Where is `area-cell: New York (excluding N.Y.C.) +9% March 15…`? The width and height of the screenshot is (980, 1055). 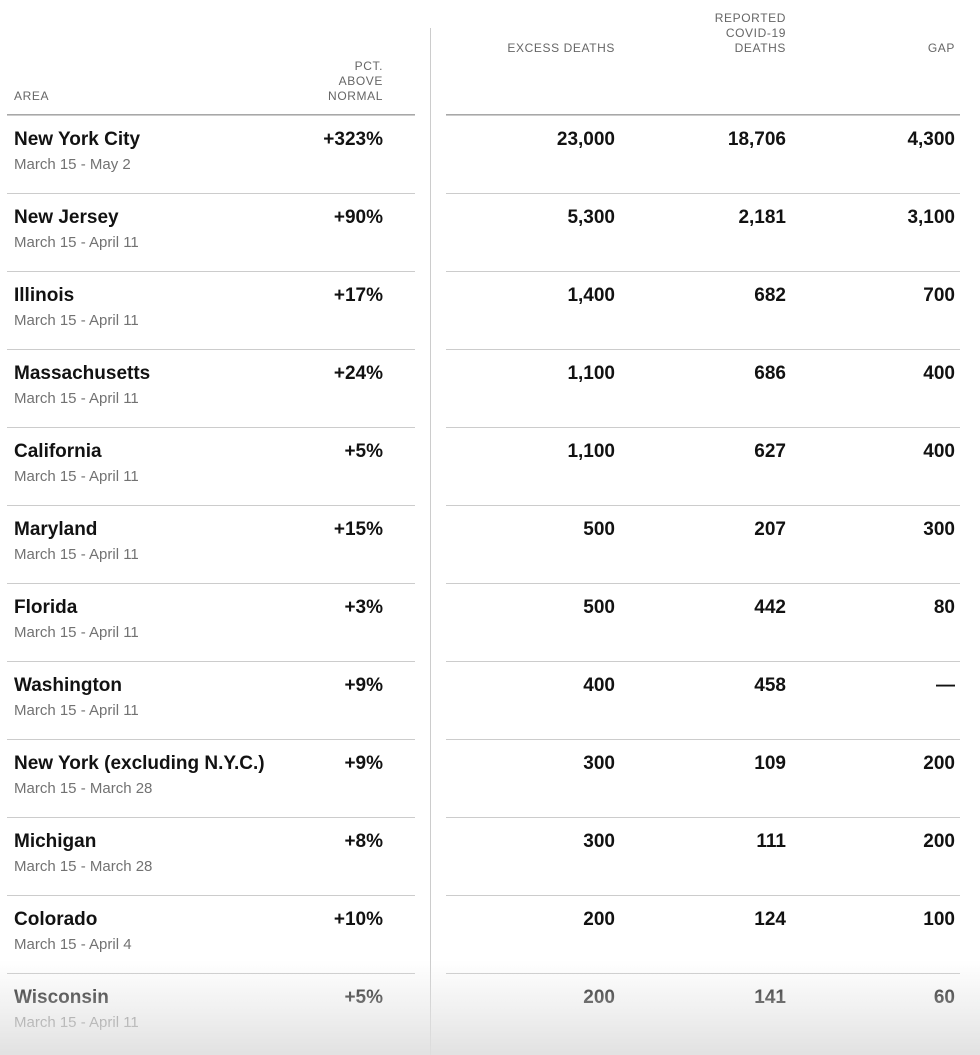
area-cell: New York (excluding N.Y.C.) +9% March 15… is located at coordinates (211, 778).